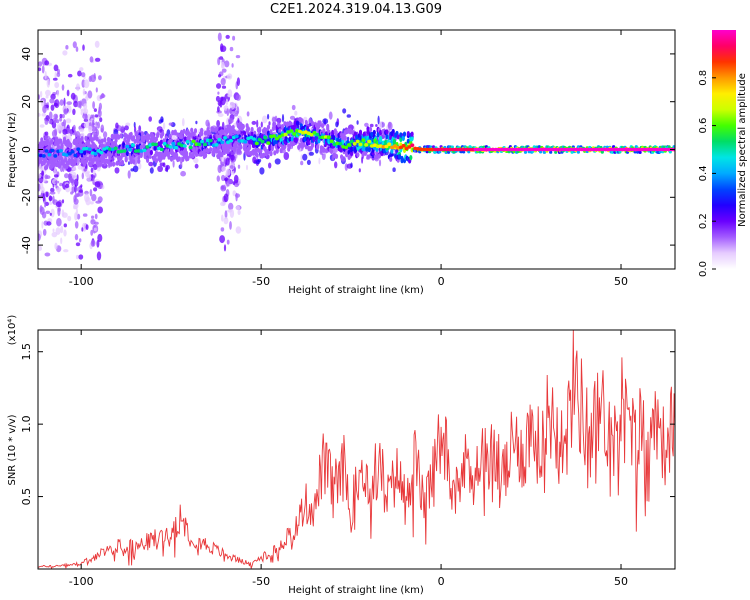  I want to click on x-tick-label: -50, so click(261, 581).